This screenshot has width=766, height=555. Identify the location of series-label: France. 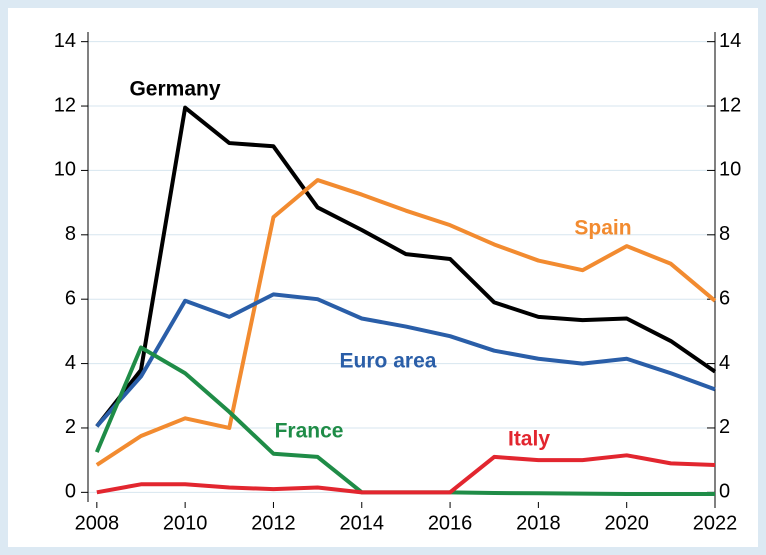
(309, 431).